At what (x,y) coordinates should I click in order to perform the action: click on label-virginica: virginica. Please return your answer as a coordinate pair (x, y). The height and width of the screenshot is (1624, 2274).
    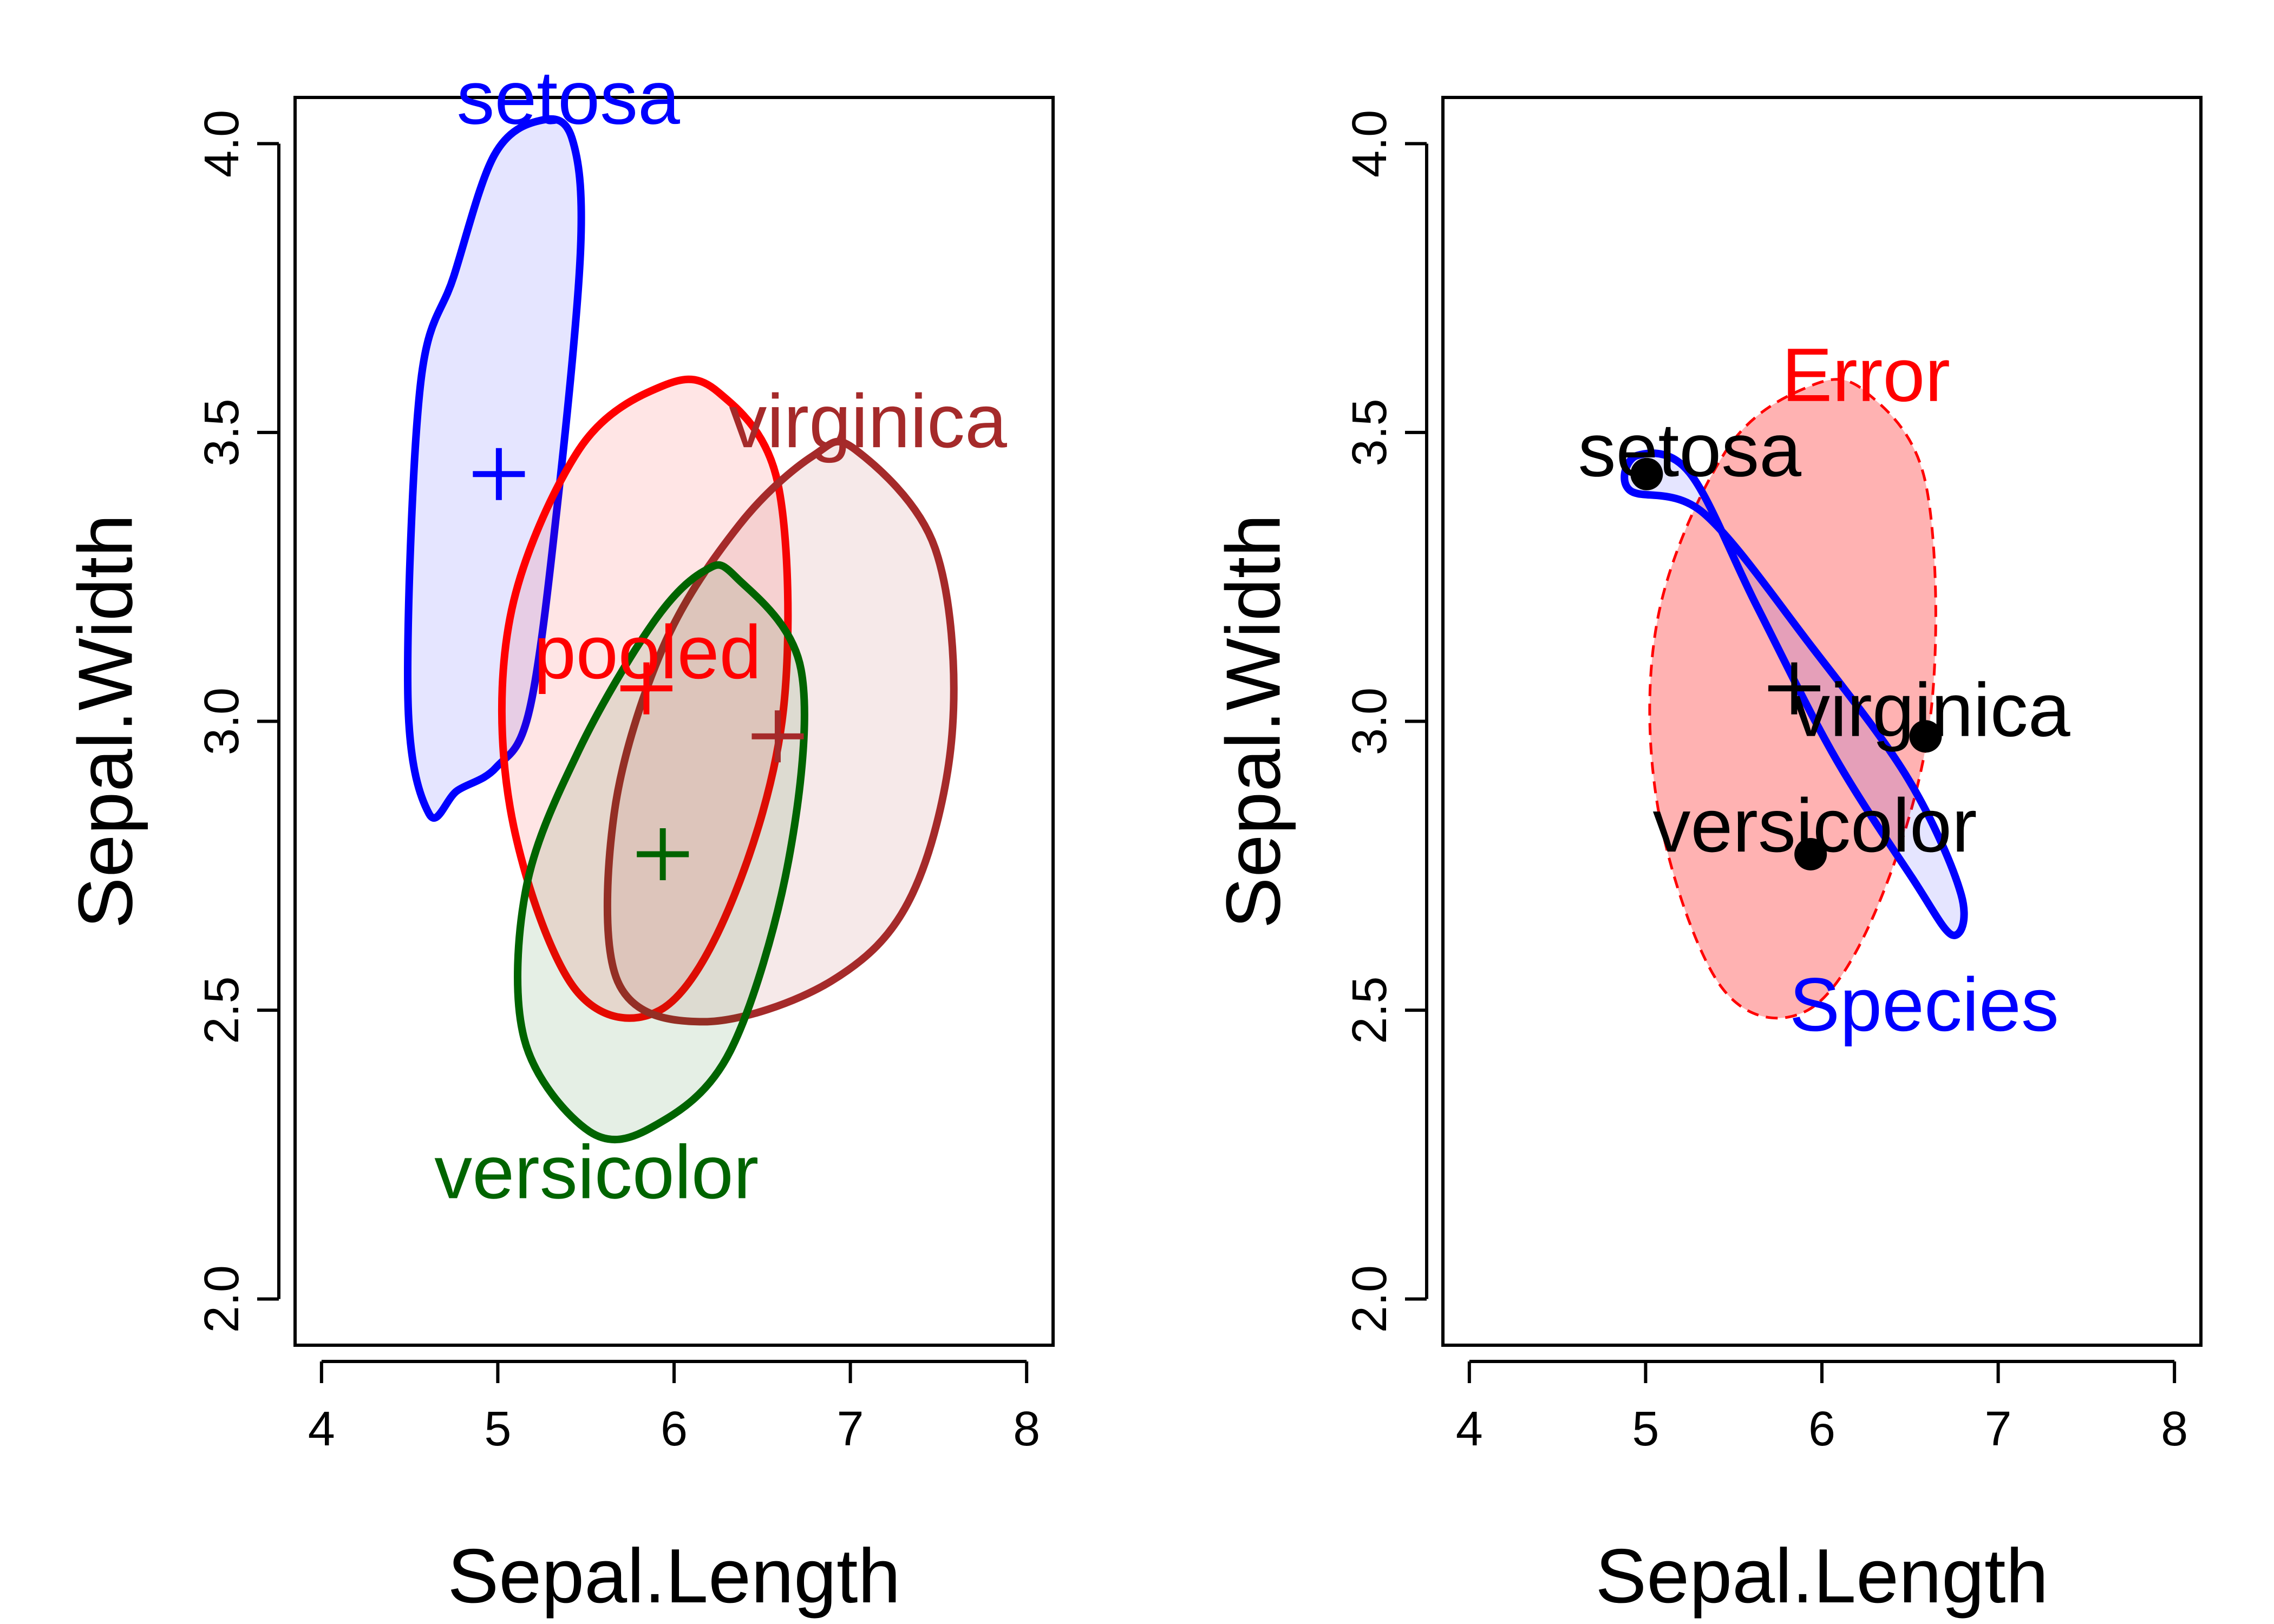
    Looking at the image, I should click on (868, 420).